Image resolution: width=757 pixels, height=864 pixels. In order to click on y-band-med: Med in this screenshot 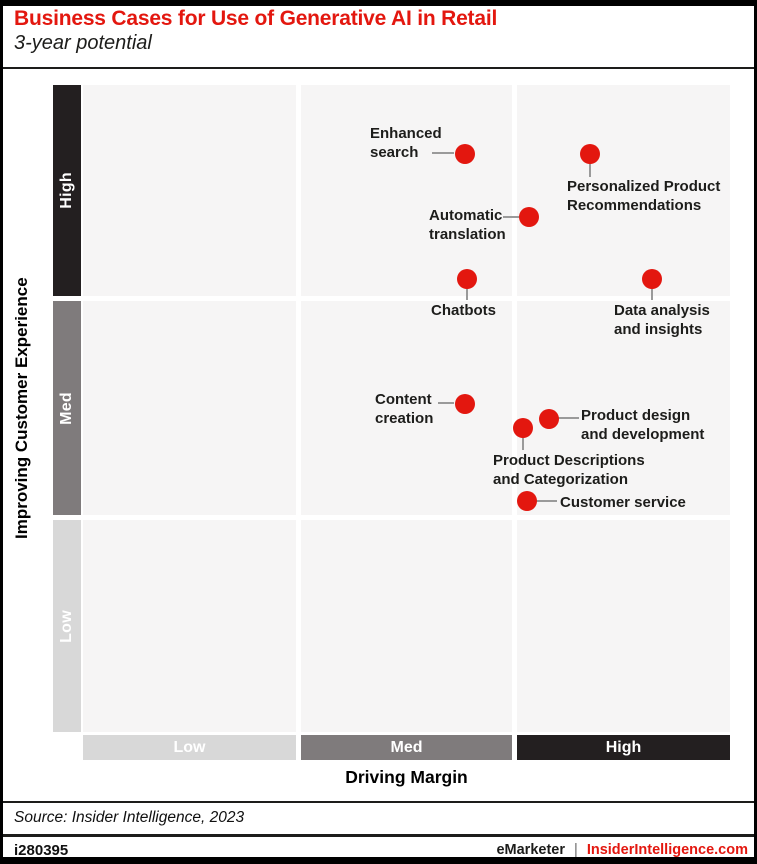, I will do `click(67, 408)`.